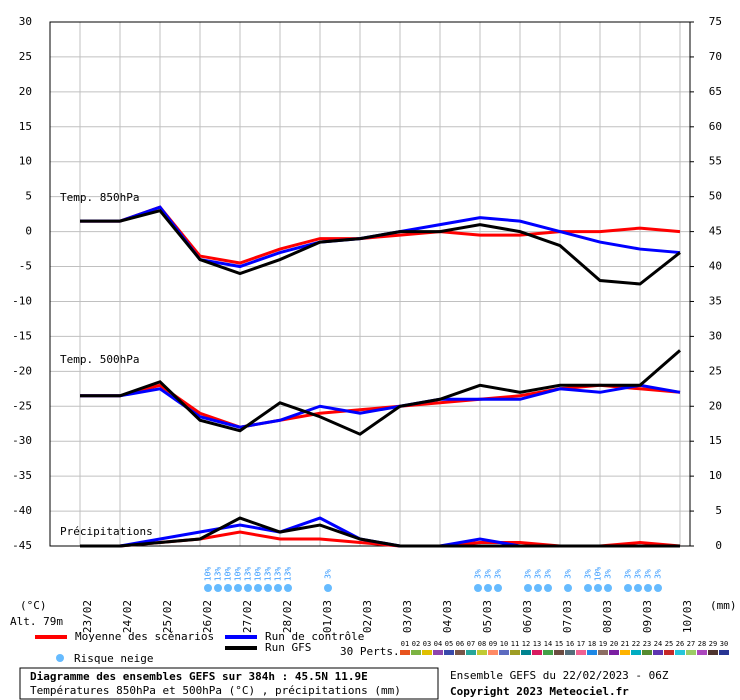 Image resolution: width=740 pixels, height=700 pixels. What do you see at coordinates (438, 644) in the screenshot?
I see `perts-label: 04` at bounding box center [438, 644].